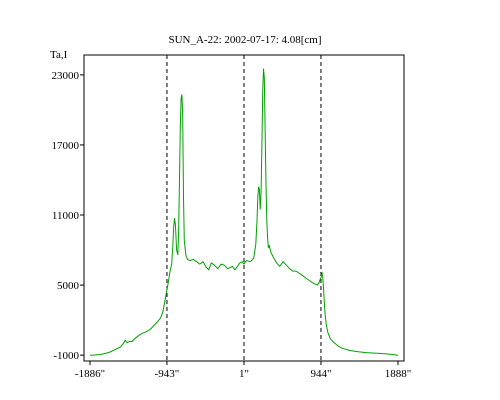  Describe the element at coordinates (167, 374) in the screenshot. I see `x-tick-label: -943"` at that location.